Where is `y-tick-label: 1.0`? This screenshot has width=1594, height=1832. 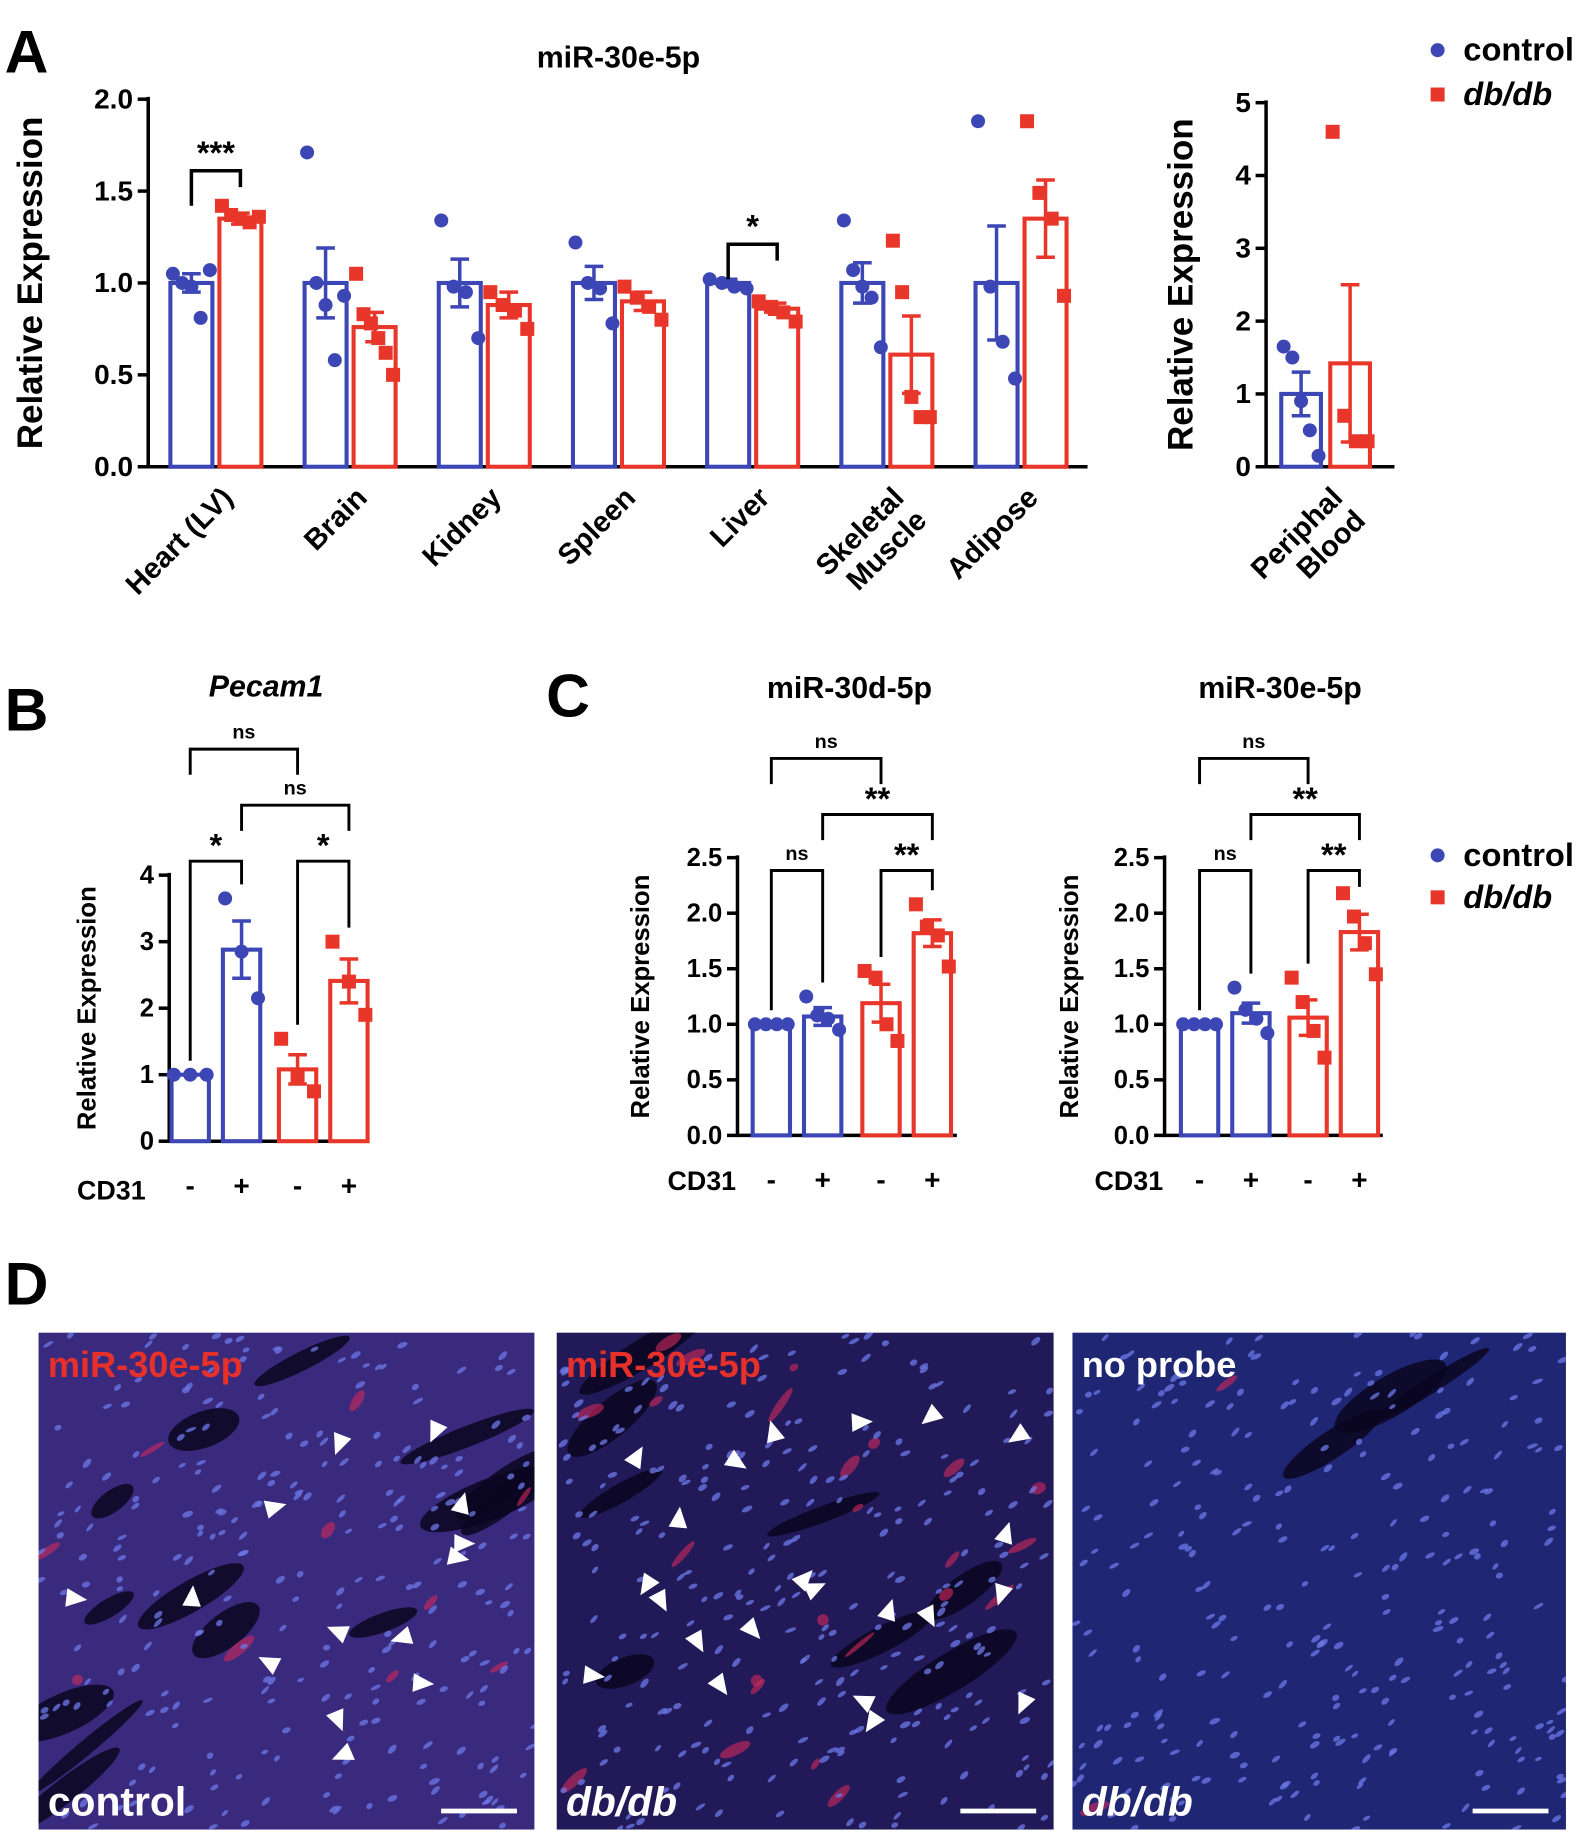 y-tick-label: 1.0 is located at coordinates (113, 282).